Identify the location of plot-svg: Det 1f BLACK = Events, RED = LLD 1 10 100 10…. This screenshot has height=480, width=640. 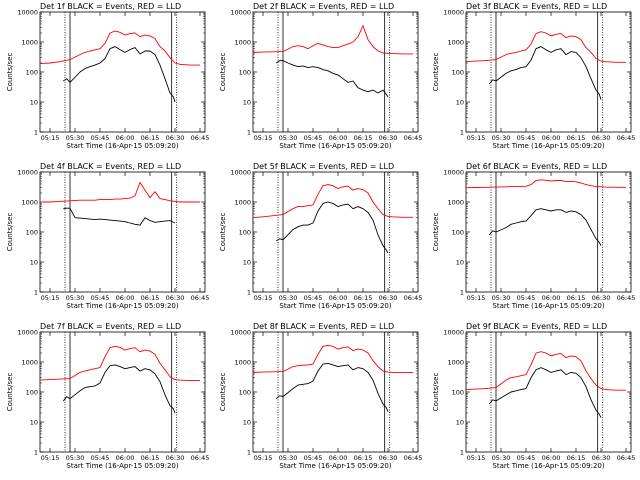
(107, 76).